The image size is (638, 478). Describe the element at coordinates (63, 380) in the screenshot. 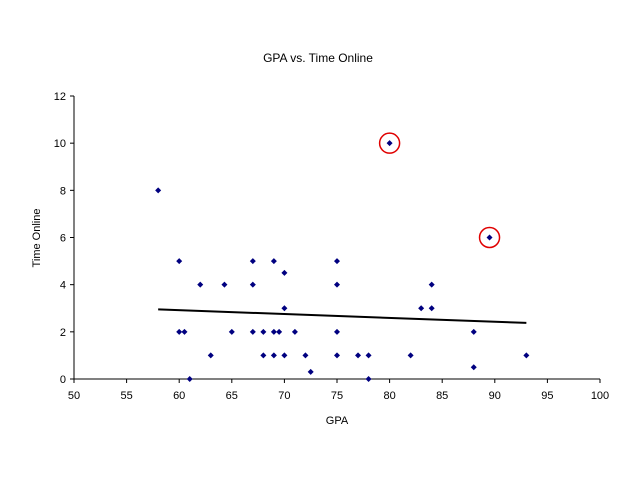

I see `y-tick-label: 0` at that location.